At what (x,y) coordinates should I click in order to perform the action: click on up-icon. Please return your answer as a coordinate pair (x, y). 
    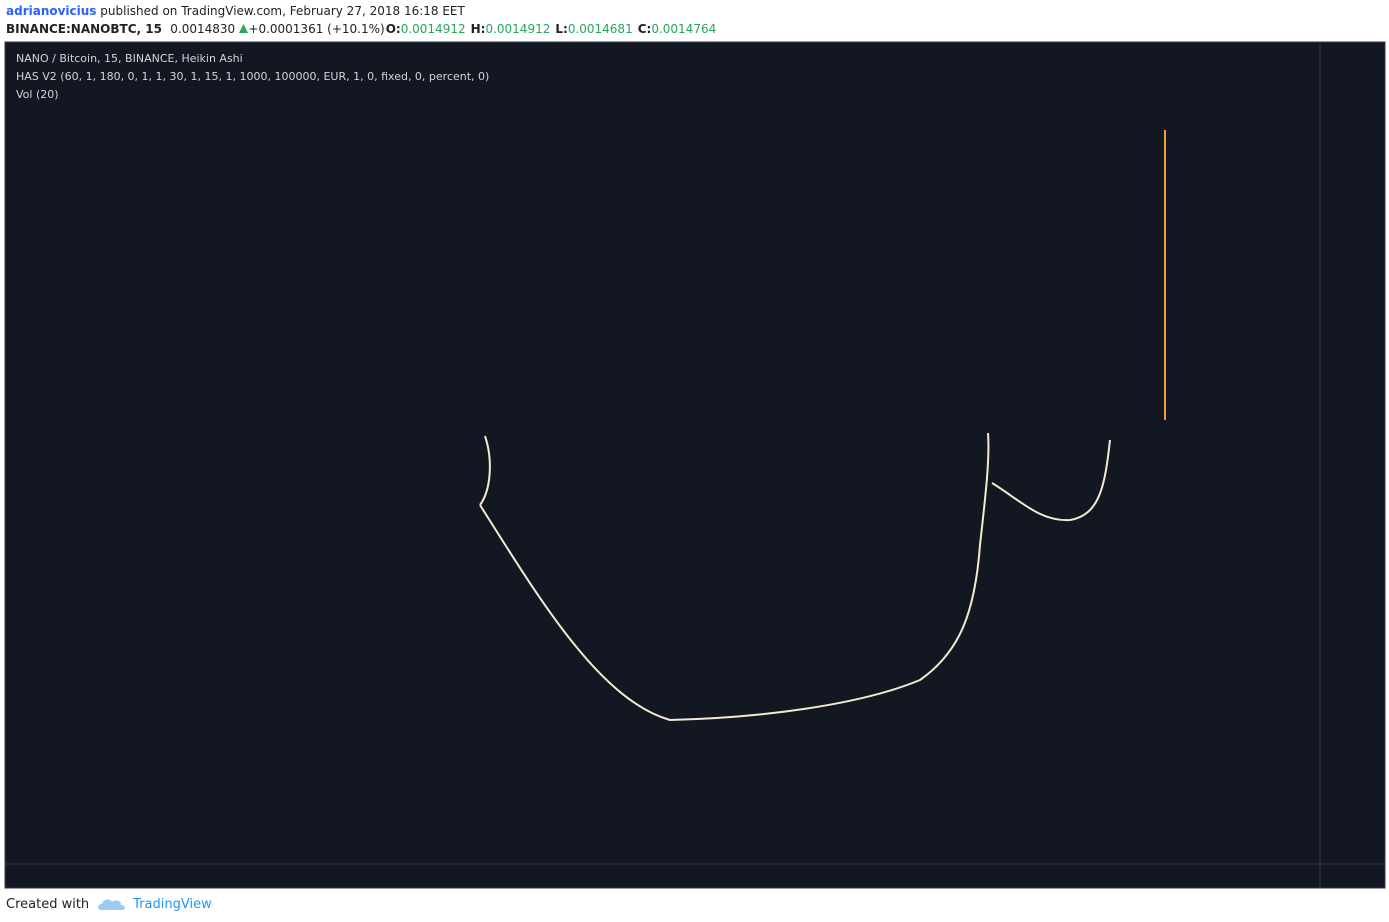
    Looking at the image, I should click on (244, 28).